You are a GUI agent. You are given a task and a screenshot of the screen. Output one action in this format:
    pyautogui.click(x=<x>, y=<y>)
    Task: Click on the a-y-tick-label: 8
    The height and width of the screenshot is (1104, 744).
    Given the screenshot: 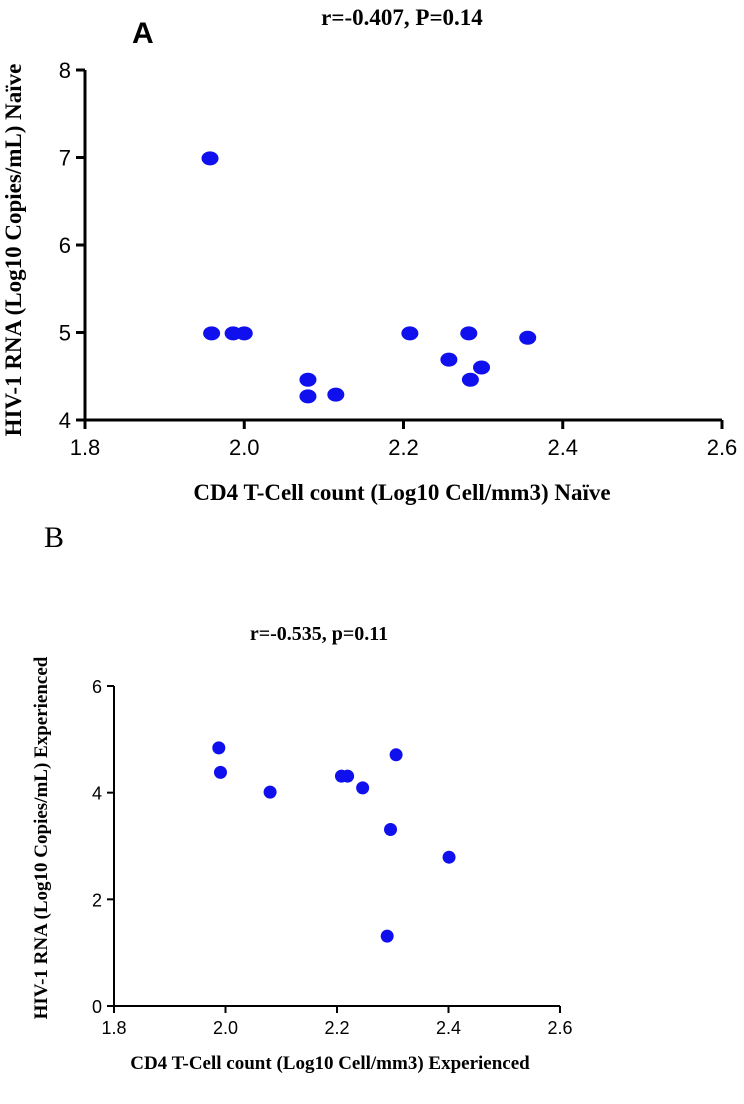 What is the action you would take?
    pyautogui.click(x=65, y=70)
    